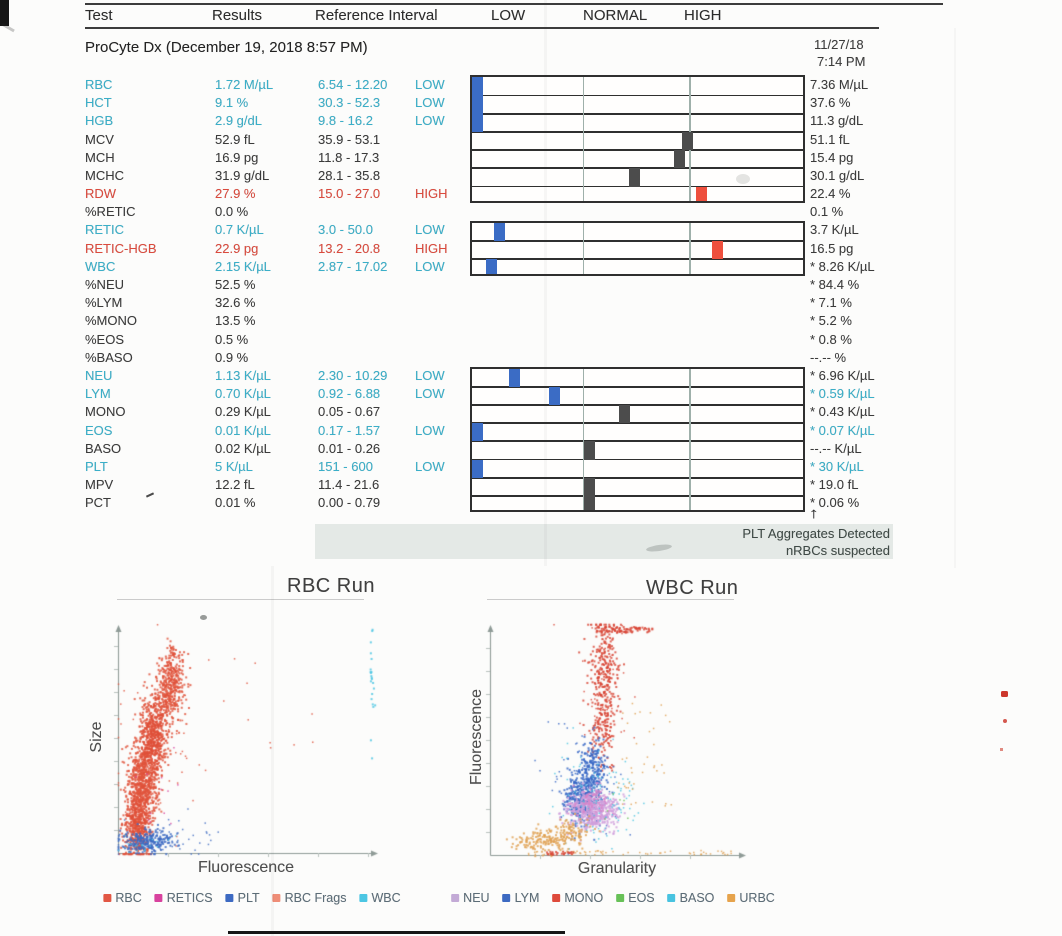 Image resolution: width=1062 pixels, height=936 pixels. Describe the element at coordinates (637, 439) in the screenshot. I see `range-bar-group` at that location.